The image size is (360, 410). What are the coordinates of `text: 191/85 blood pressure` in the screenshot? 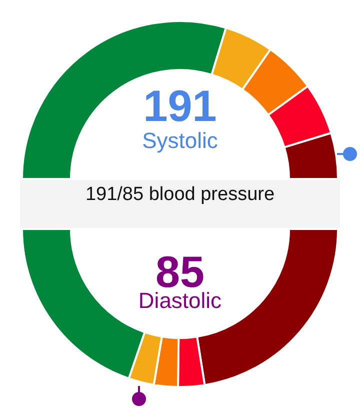 It's located at (180, 204).